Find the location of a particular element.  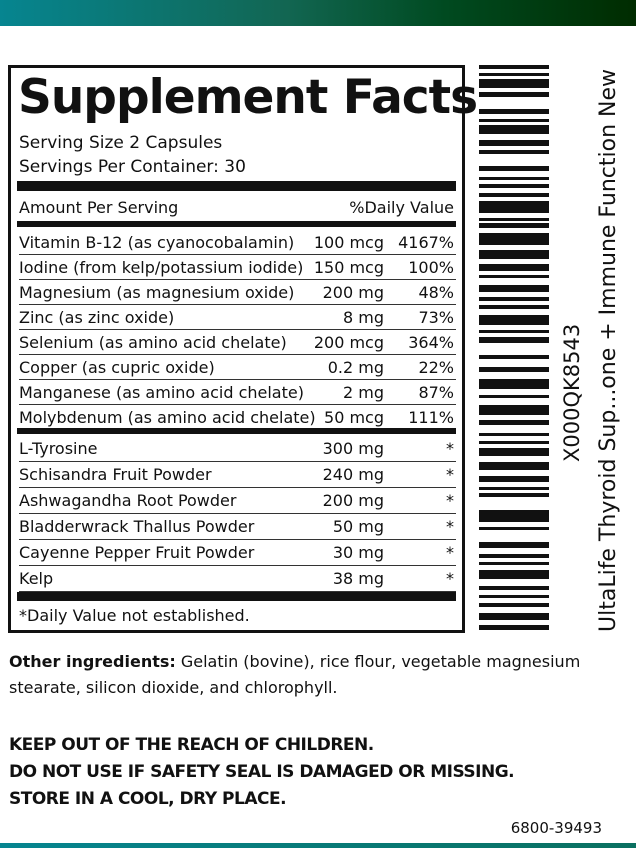

nutrient-dv: 73% is located at coordinates (436, 317).